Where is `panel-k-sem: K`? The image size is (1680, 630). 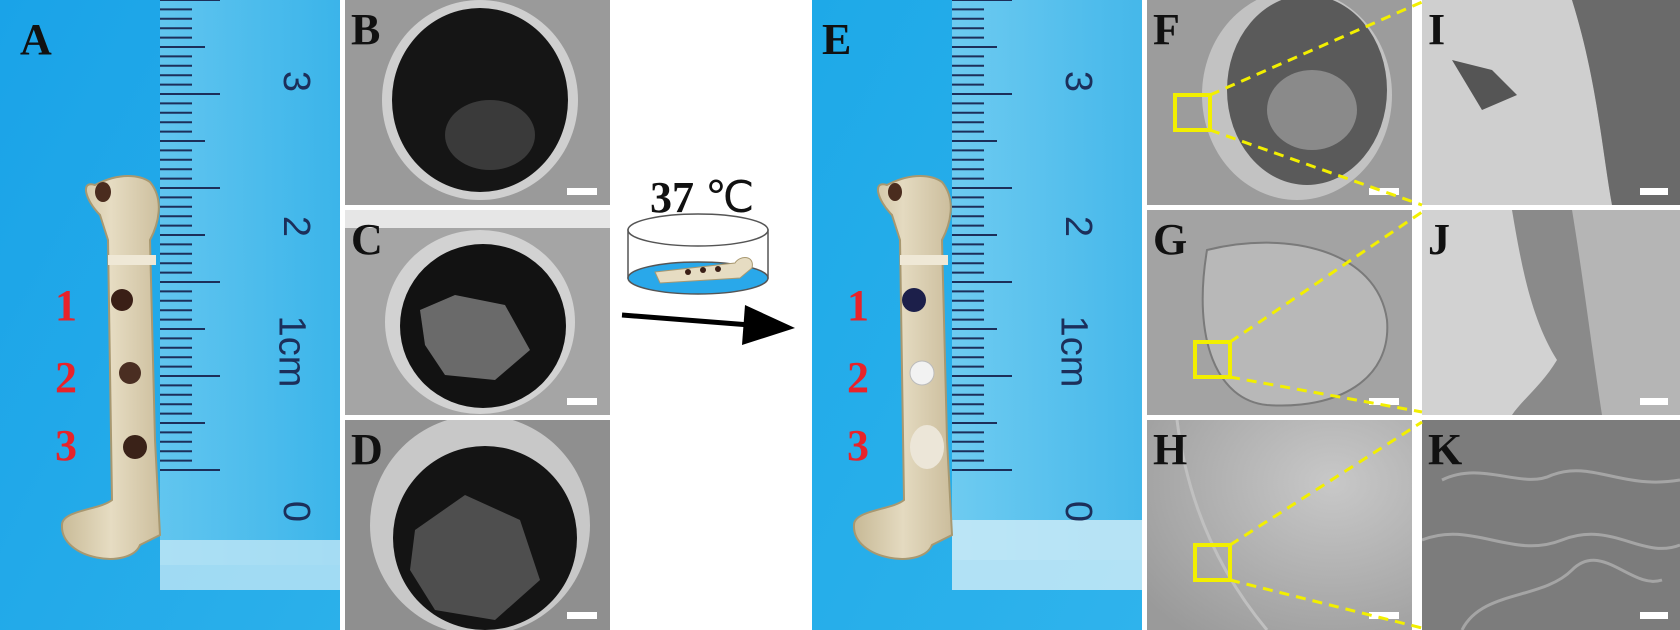
panel-k-sem: K is located at coordinates (1551, 525).